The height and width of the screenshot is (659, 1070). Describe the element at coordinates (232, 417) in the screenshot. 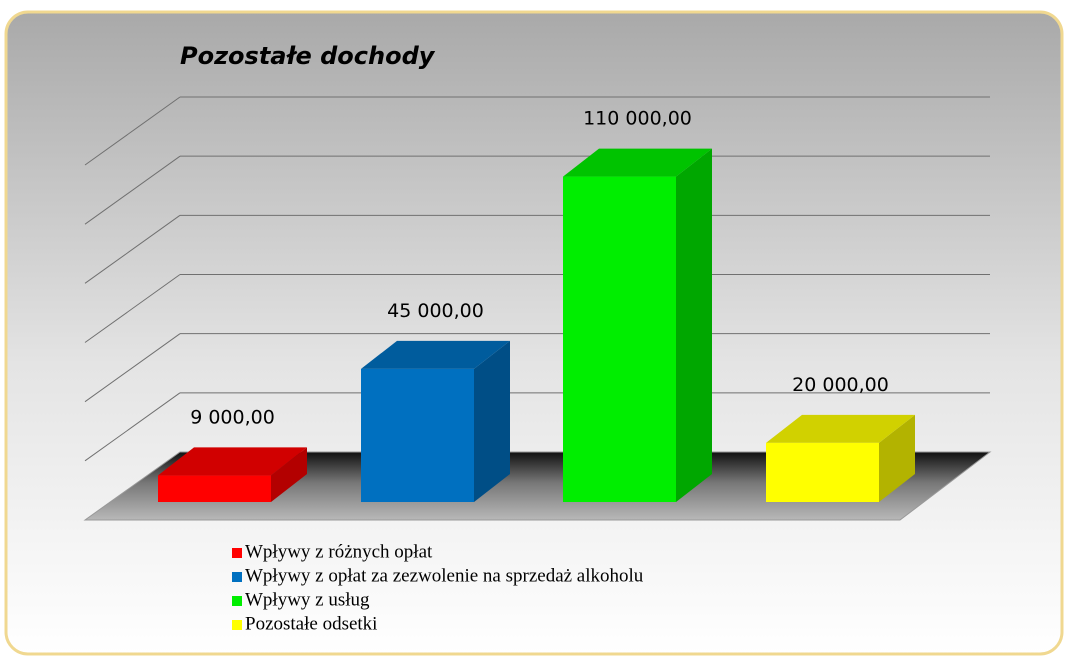

I see `value-label: 9 000,00` at that location.